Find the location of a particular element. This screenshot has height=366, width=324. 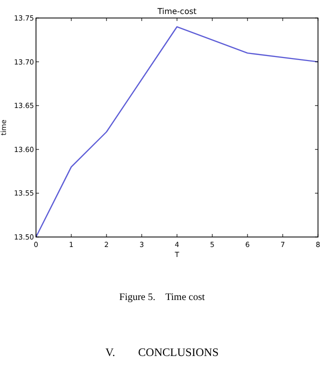

text: V. CONCLUSIONS is located at coordinates (162, 353).